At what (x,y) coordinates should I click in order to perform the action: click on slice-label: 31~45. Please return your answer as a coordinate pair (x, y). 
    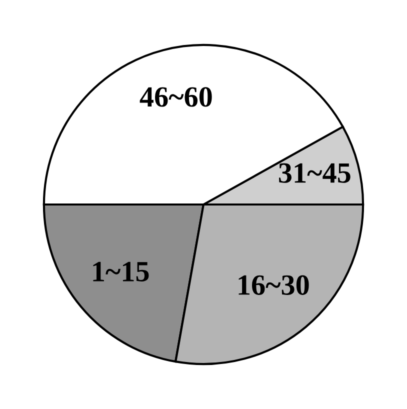
    Looking at the image, I should click on (314, 173).